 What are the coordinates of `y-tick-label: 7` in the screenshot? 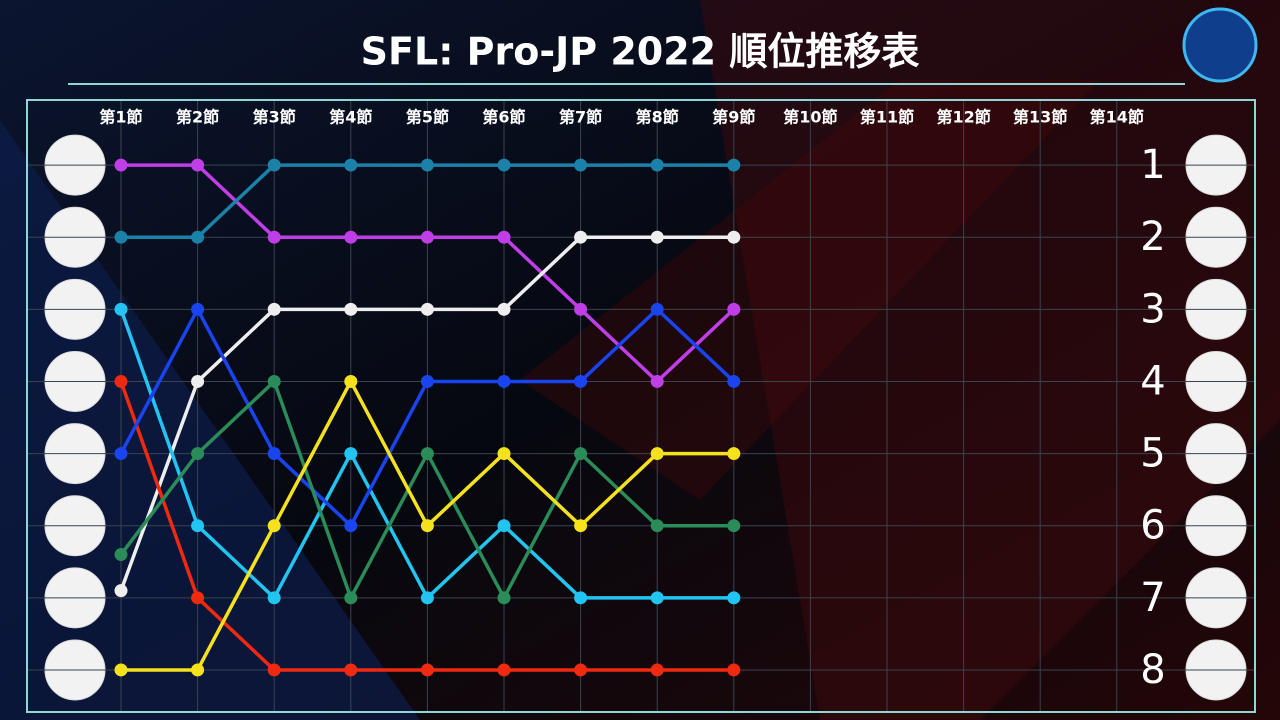 It's located at (1152, 598).